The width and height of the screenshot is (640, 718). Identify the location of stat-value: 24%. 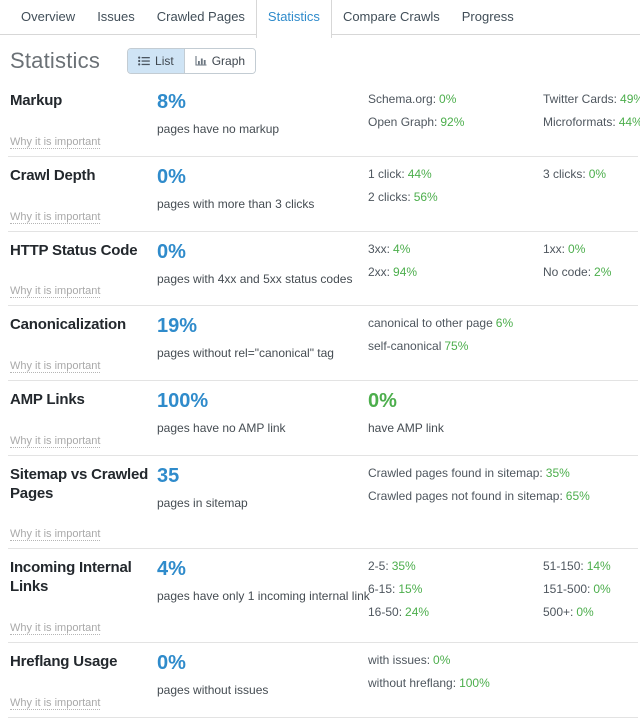
(417, 612).